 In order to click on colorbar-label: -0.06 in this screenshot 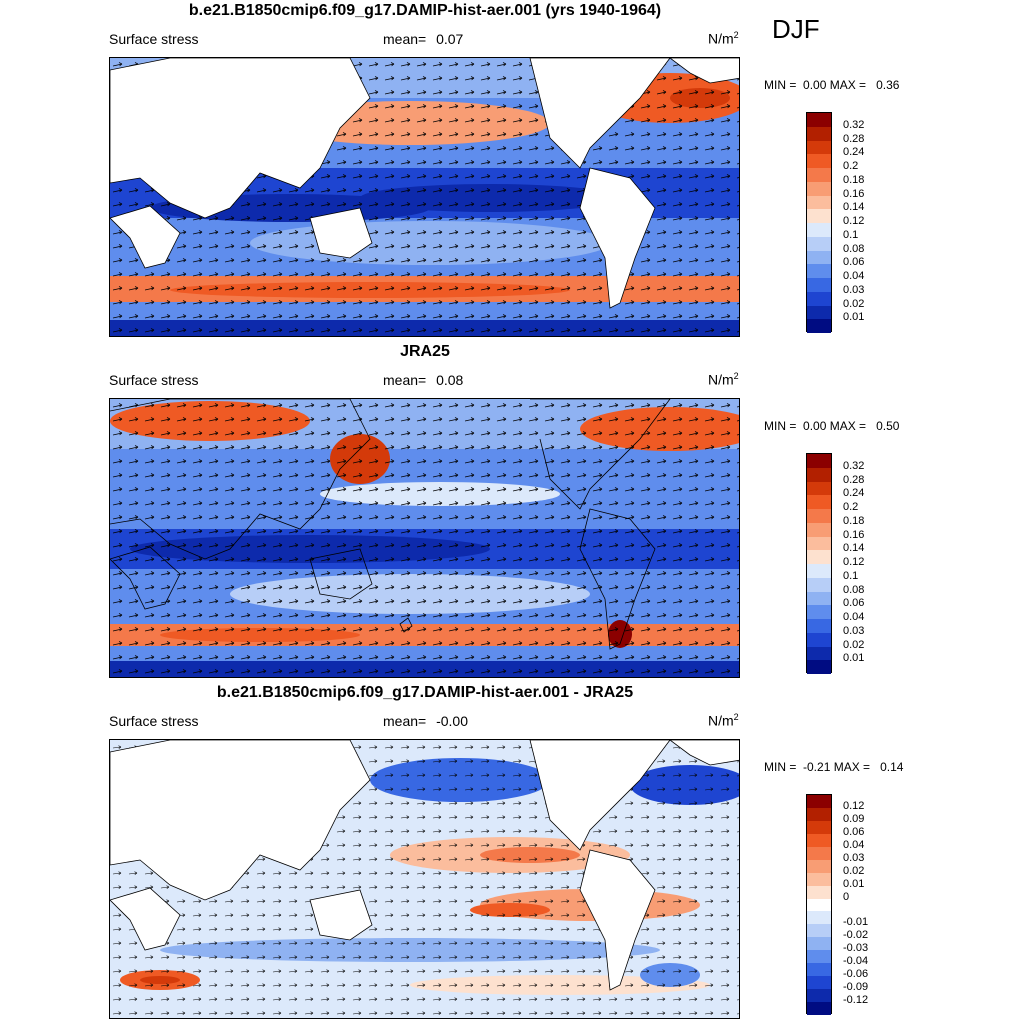, I will do `click(856, 974)`.